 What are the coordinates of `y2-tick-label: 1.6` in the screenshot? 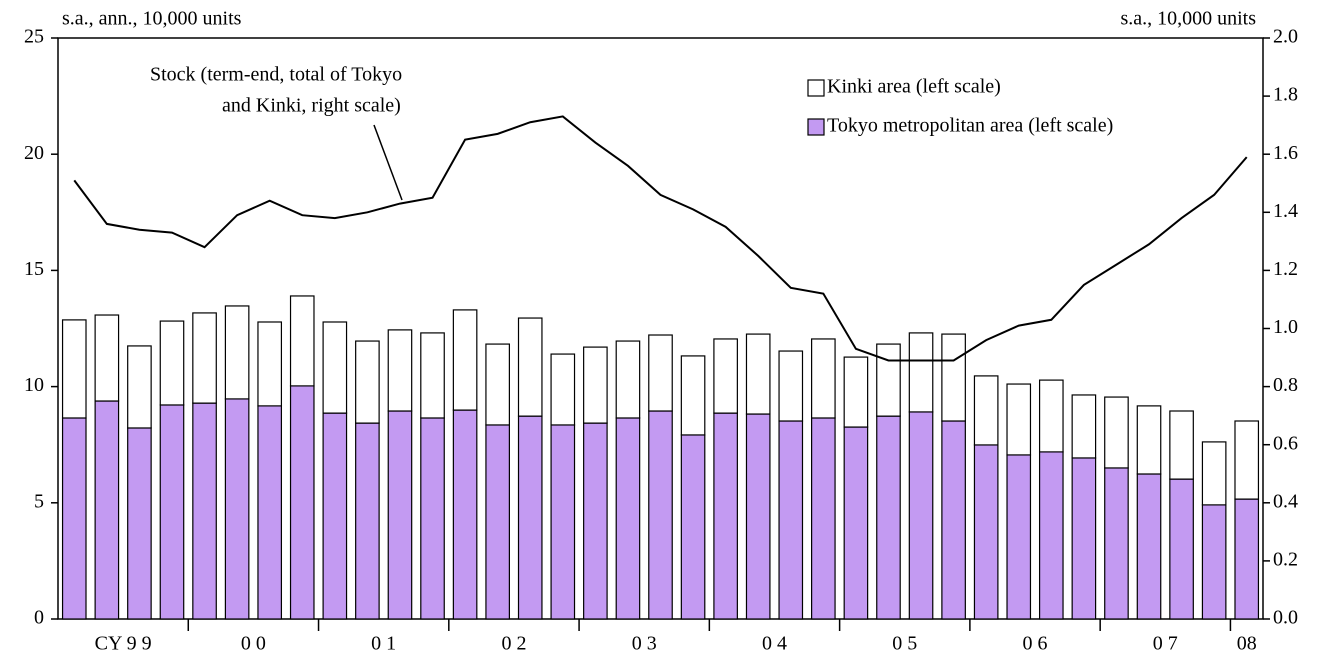 It's located at (1285, 153).